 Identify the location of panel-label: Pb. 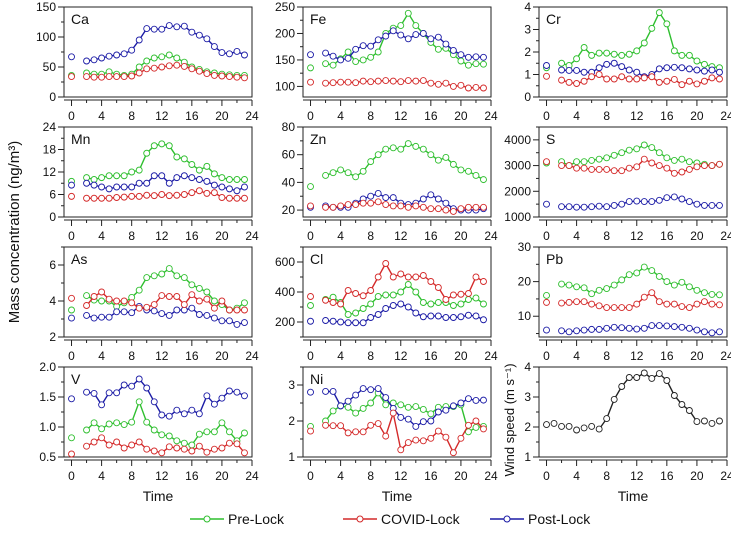
(554, 259).